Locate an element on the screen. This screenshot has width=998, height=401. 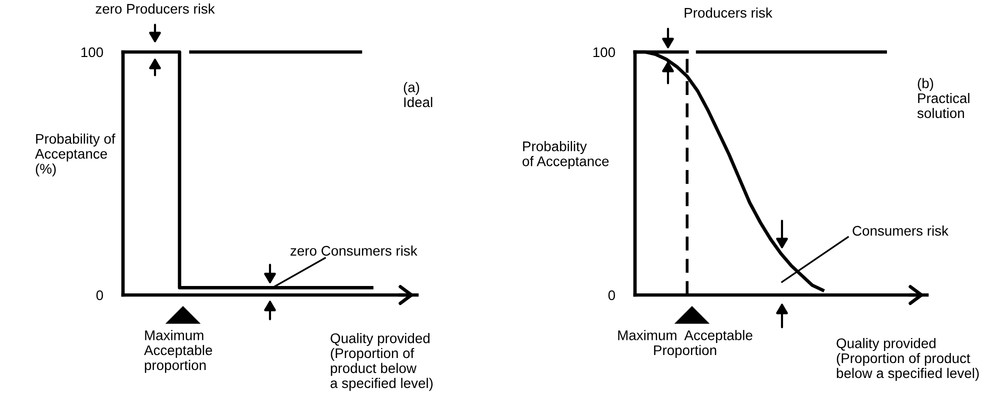
y-axis-title: Probability of Acceptance (%) is located at coordinates (75, 155).